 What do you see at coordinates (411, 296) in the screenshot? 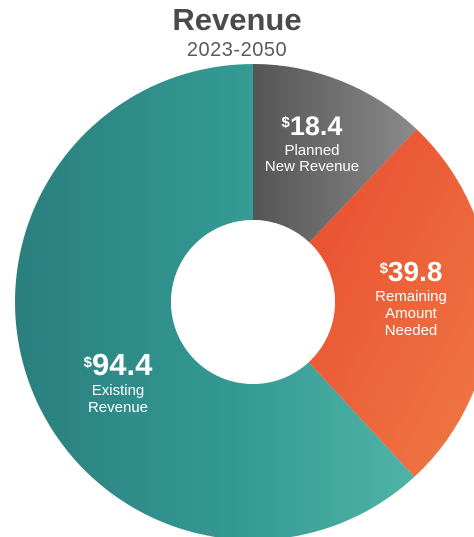
I see `slice-category-label: Remaining` at bounding box center [411, 296].